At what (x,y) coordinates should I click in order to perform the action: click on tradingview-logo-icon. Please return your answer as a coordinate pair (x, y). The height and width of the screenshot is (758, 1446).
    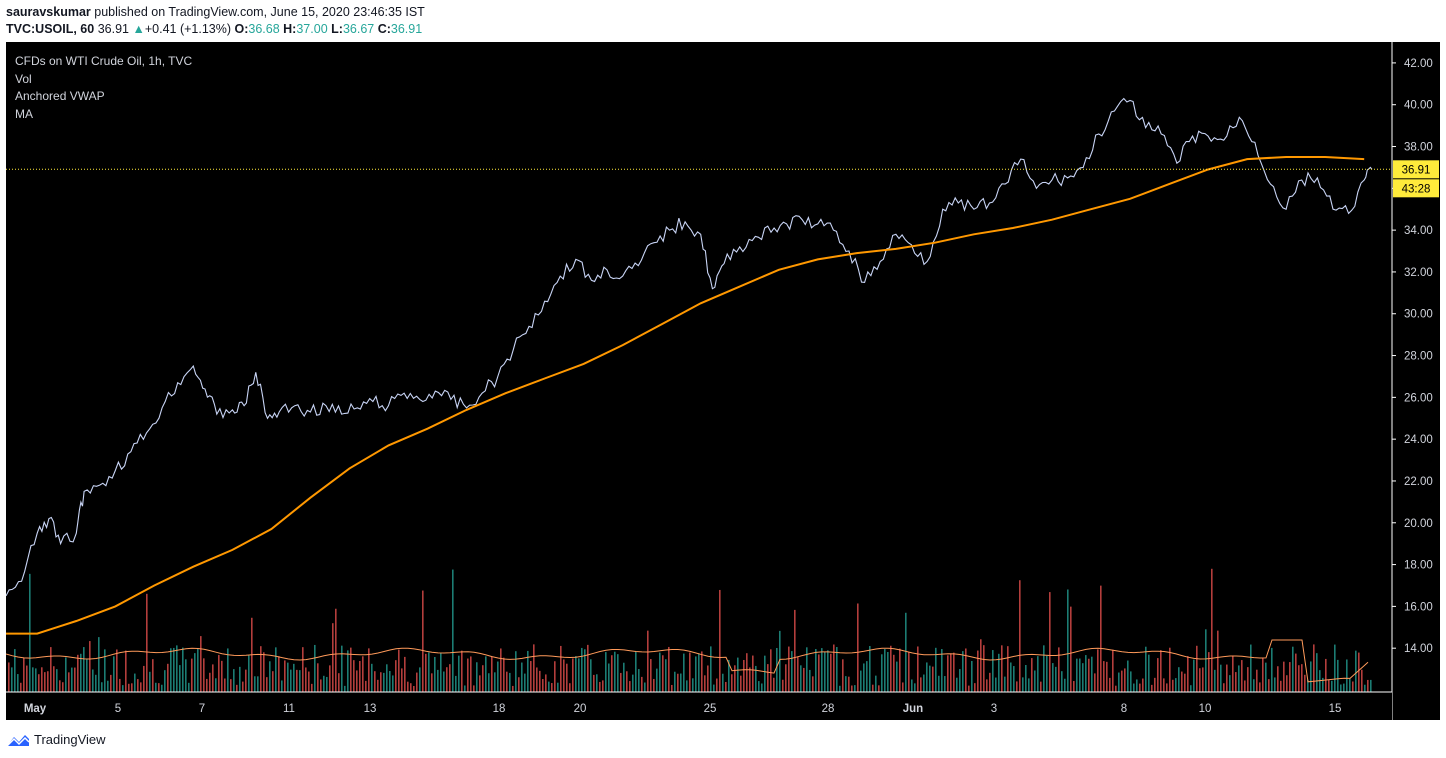
    Looking at the image, I should click on (18, 740).